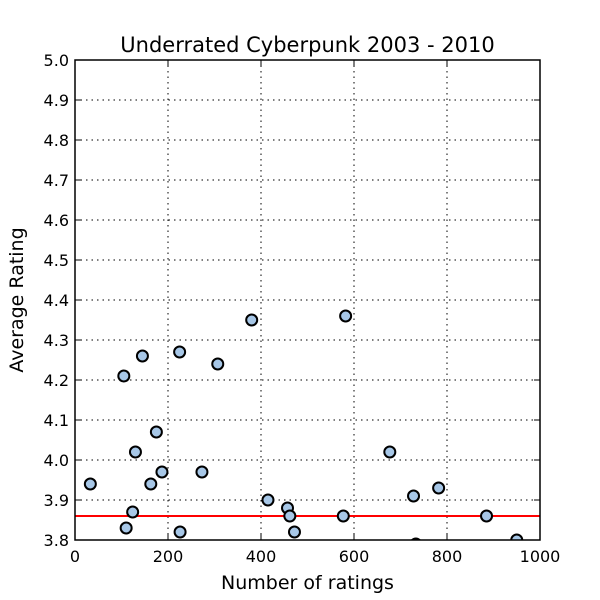 The height and width of the screenshot is (600, 600). What do you see at coordinates (307, 45) in the screenshot?
I see `chart-title: Underrated Cyberpunk 2003 - 2010` at bounding box center [307, 45].